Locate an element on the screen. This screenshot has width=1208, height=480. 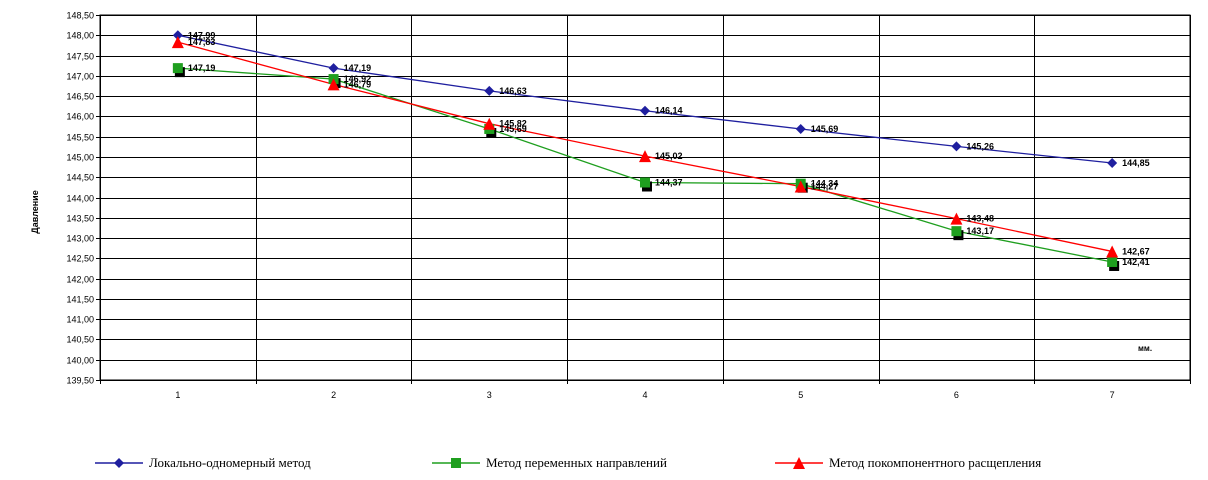
y-tick-label: 144,50 is located at coordinates (80, 178).